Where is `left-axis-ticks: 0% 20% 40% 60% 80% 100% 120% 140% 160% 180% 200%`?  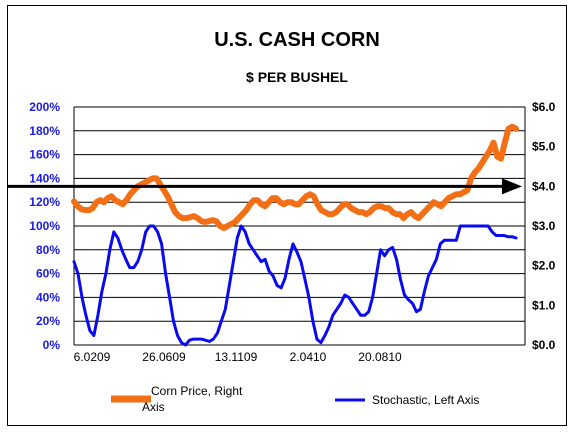 left-axis-ticks: 0% 20% 40% 60% 80% 100% 120% 140% 160% 180% 200% is located at coordinates (44, 226).